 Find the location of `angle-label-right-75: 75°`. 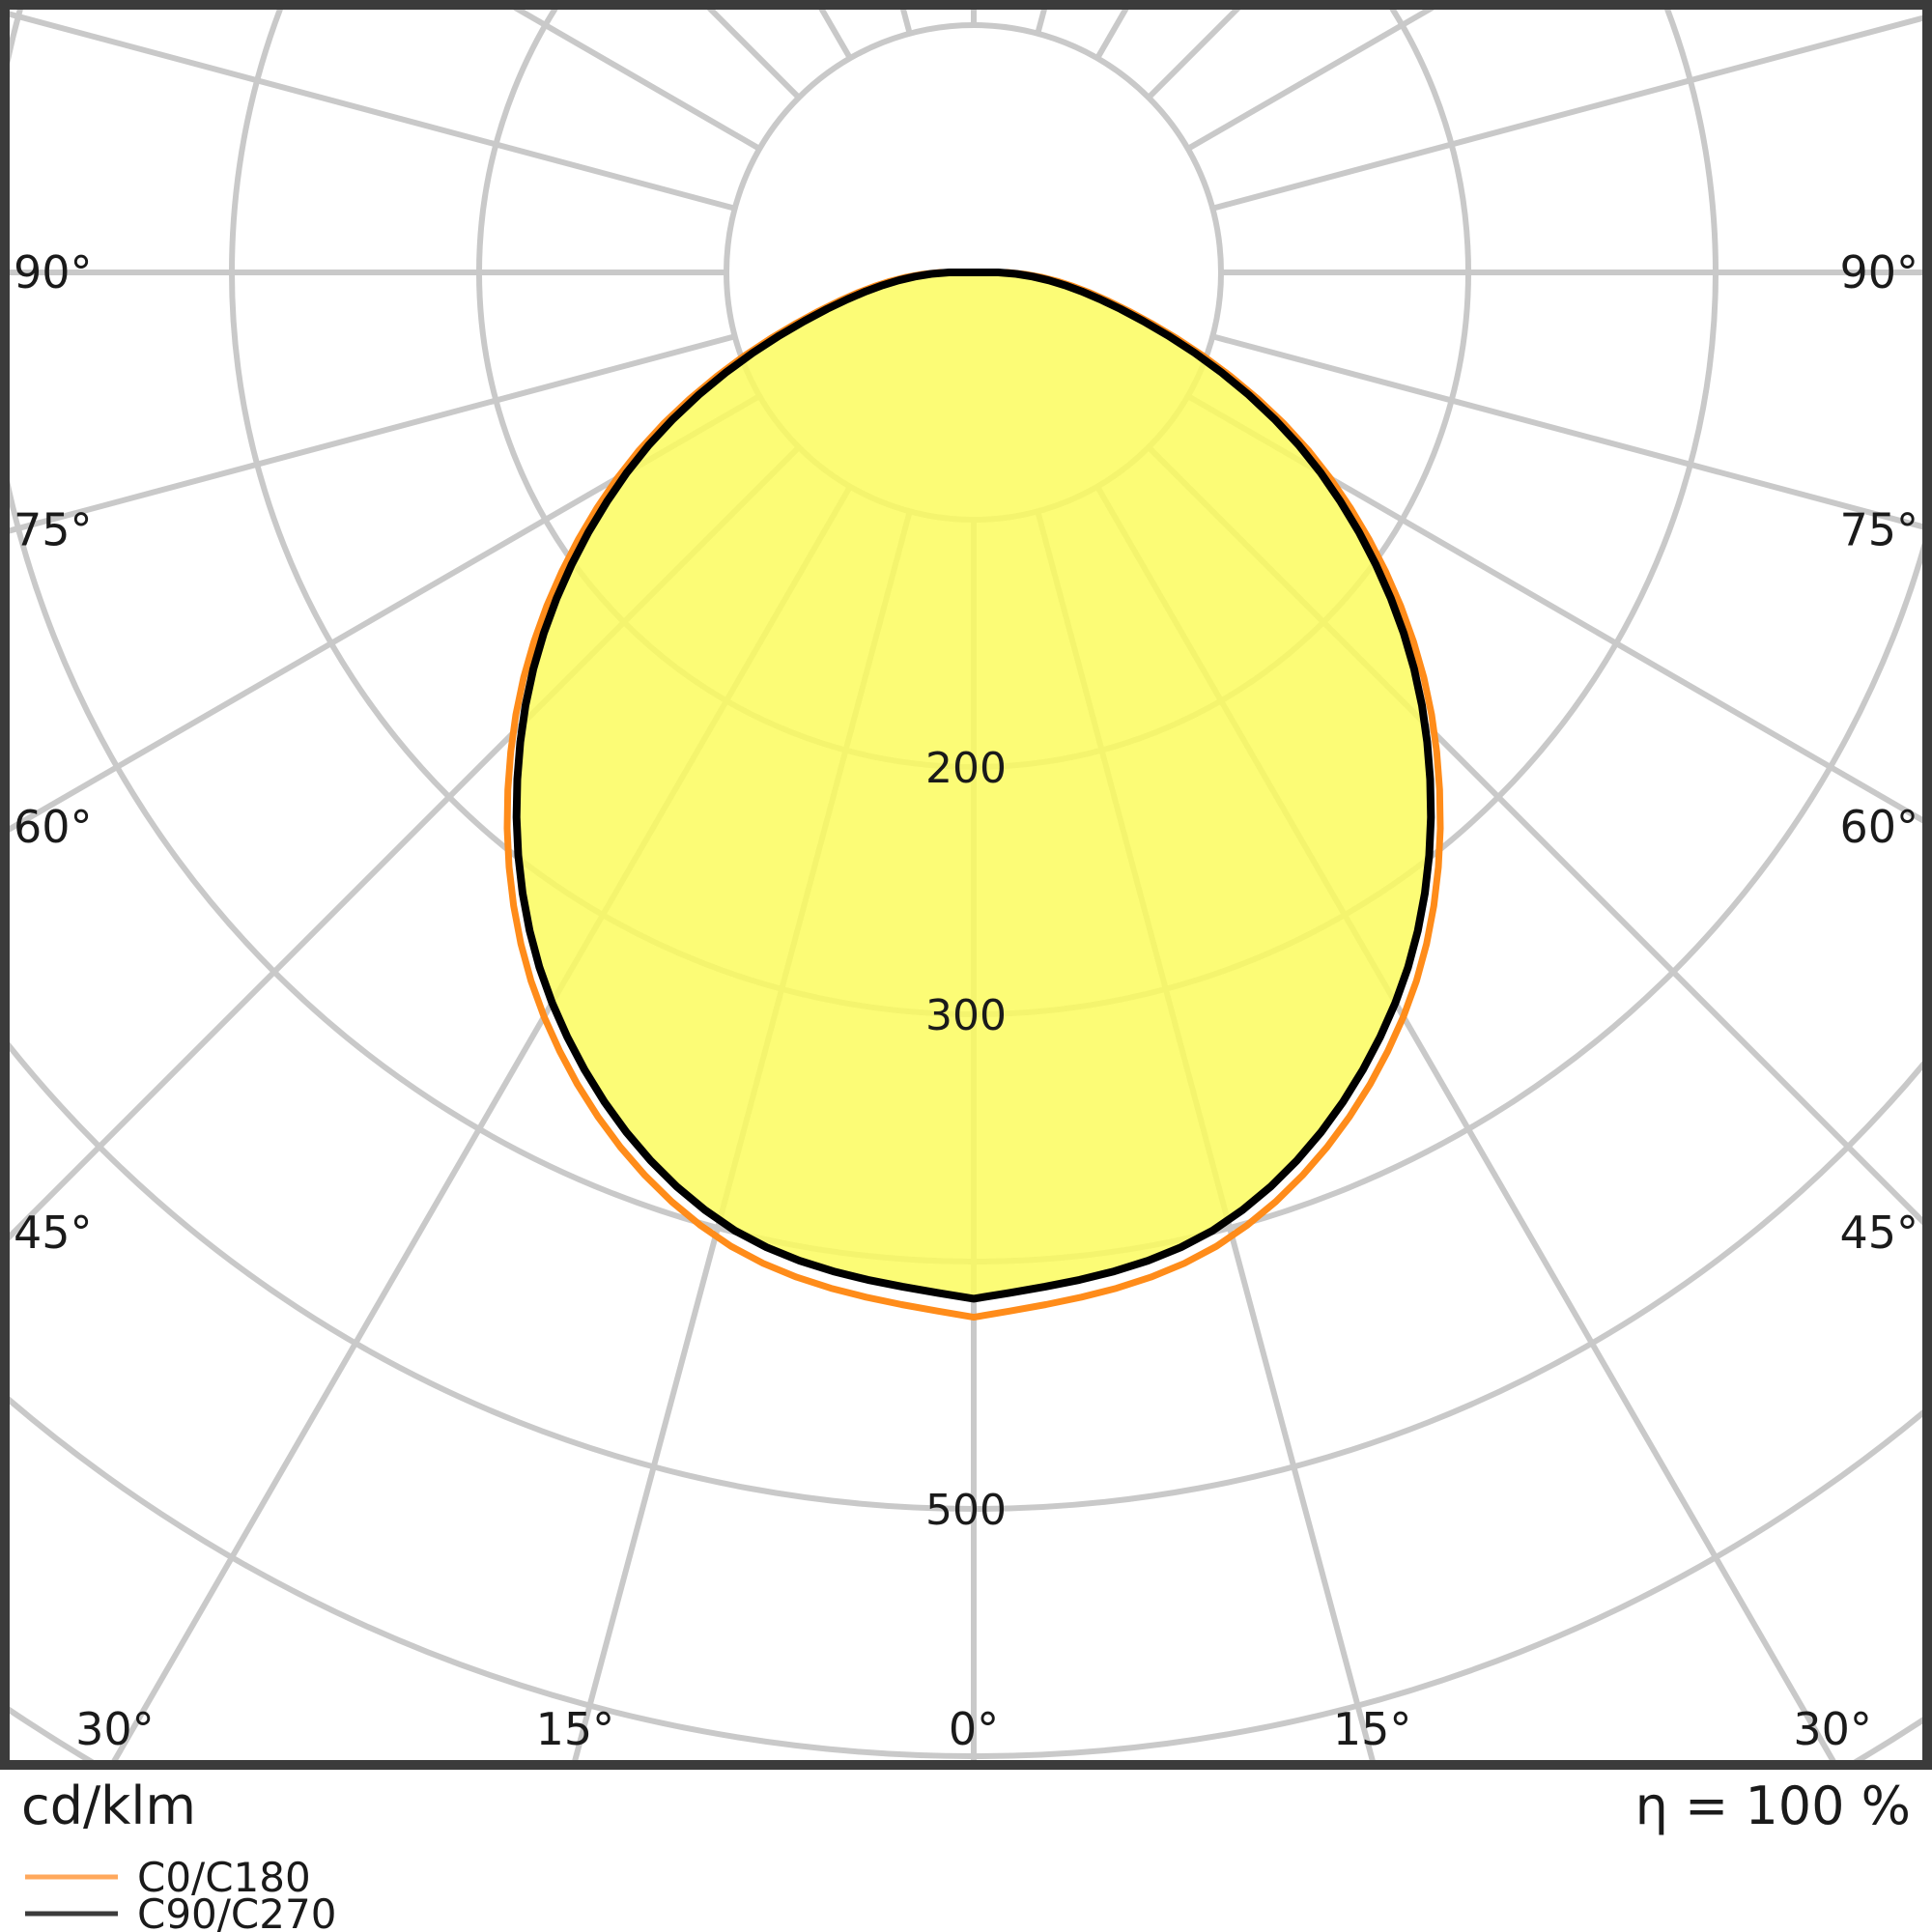

angle-label-right-75: 75° is located at coordinates (1878, 529).